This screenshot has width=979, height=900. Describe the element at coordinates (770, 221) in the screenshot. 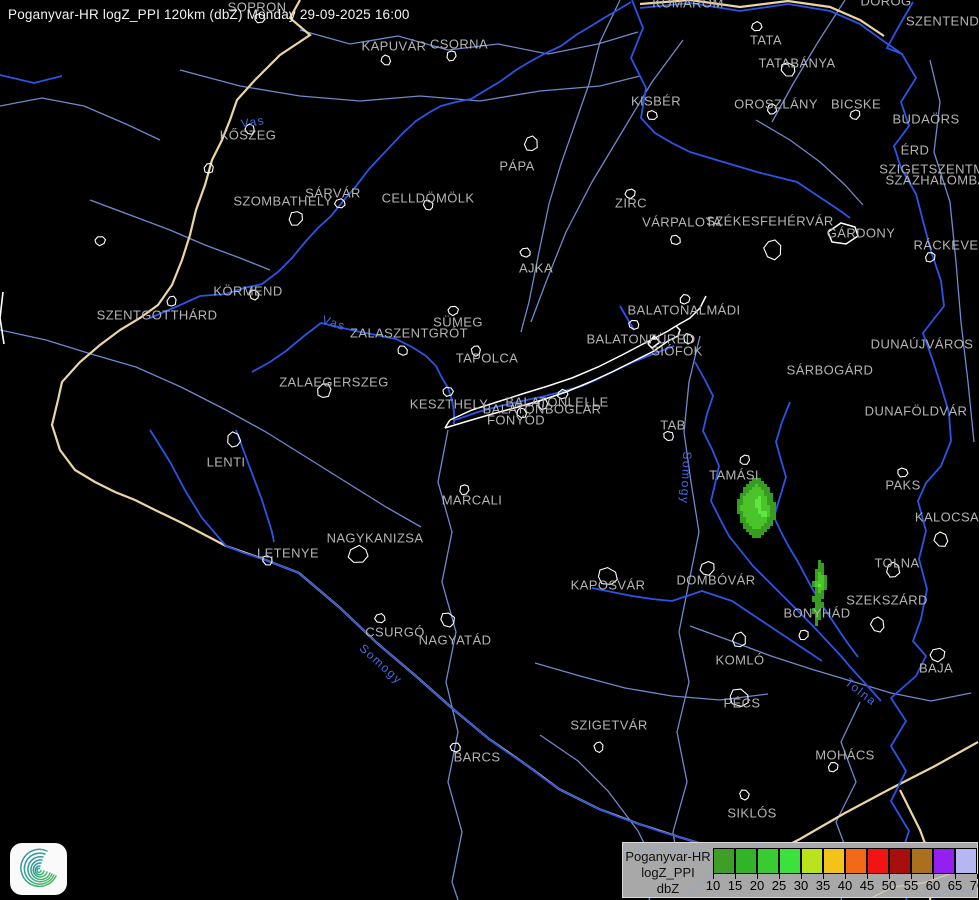

I see `city-label: SZÉKESFEHÉRVÁR` at that location.